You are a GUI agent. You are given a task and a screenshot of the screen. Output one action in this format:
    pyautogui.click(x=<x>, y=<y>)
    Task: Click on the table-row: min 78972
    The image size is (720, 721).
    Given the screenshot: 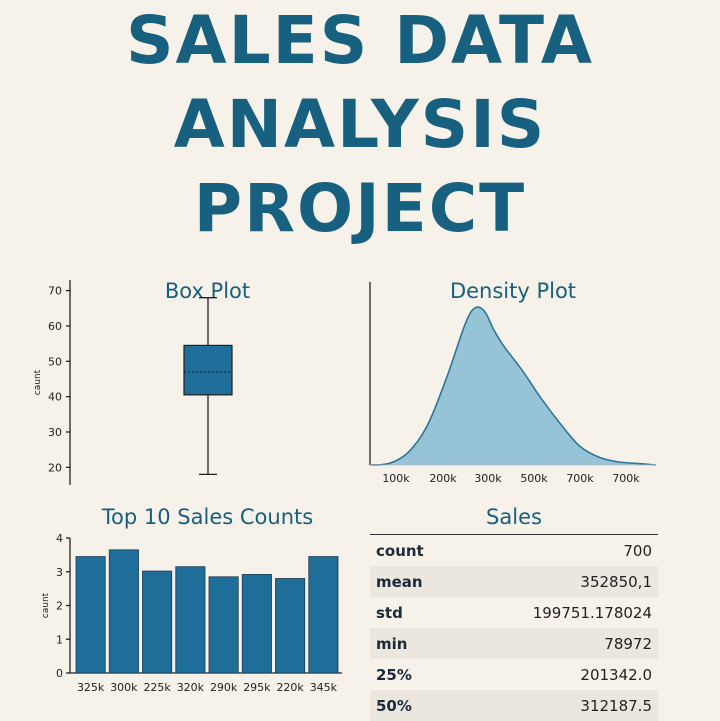 What is the action you would take?
    pyautogui.click(x=514, y=643)
    